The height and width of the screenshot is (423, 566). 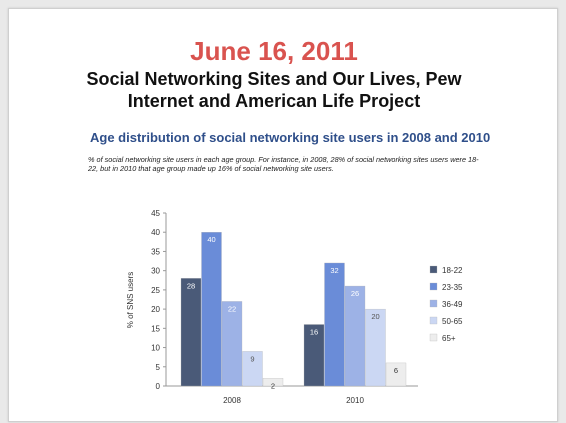 What do you see at coordinates (396, 370) in the screenshot?
I see `bar-value-label: 6` at bounding box center [396, 370].